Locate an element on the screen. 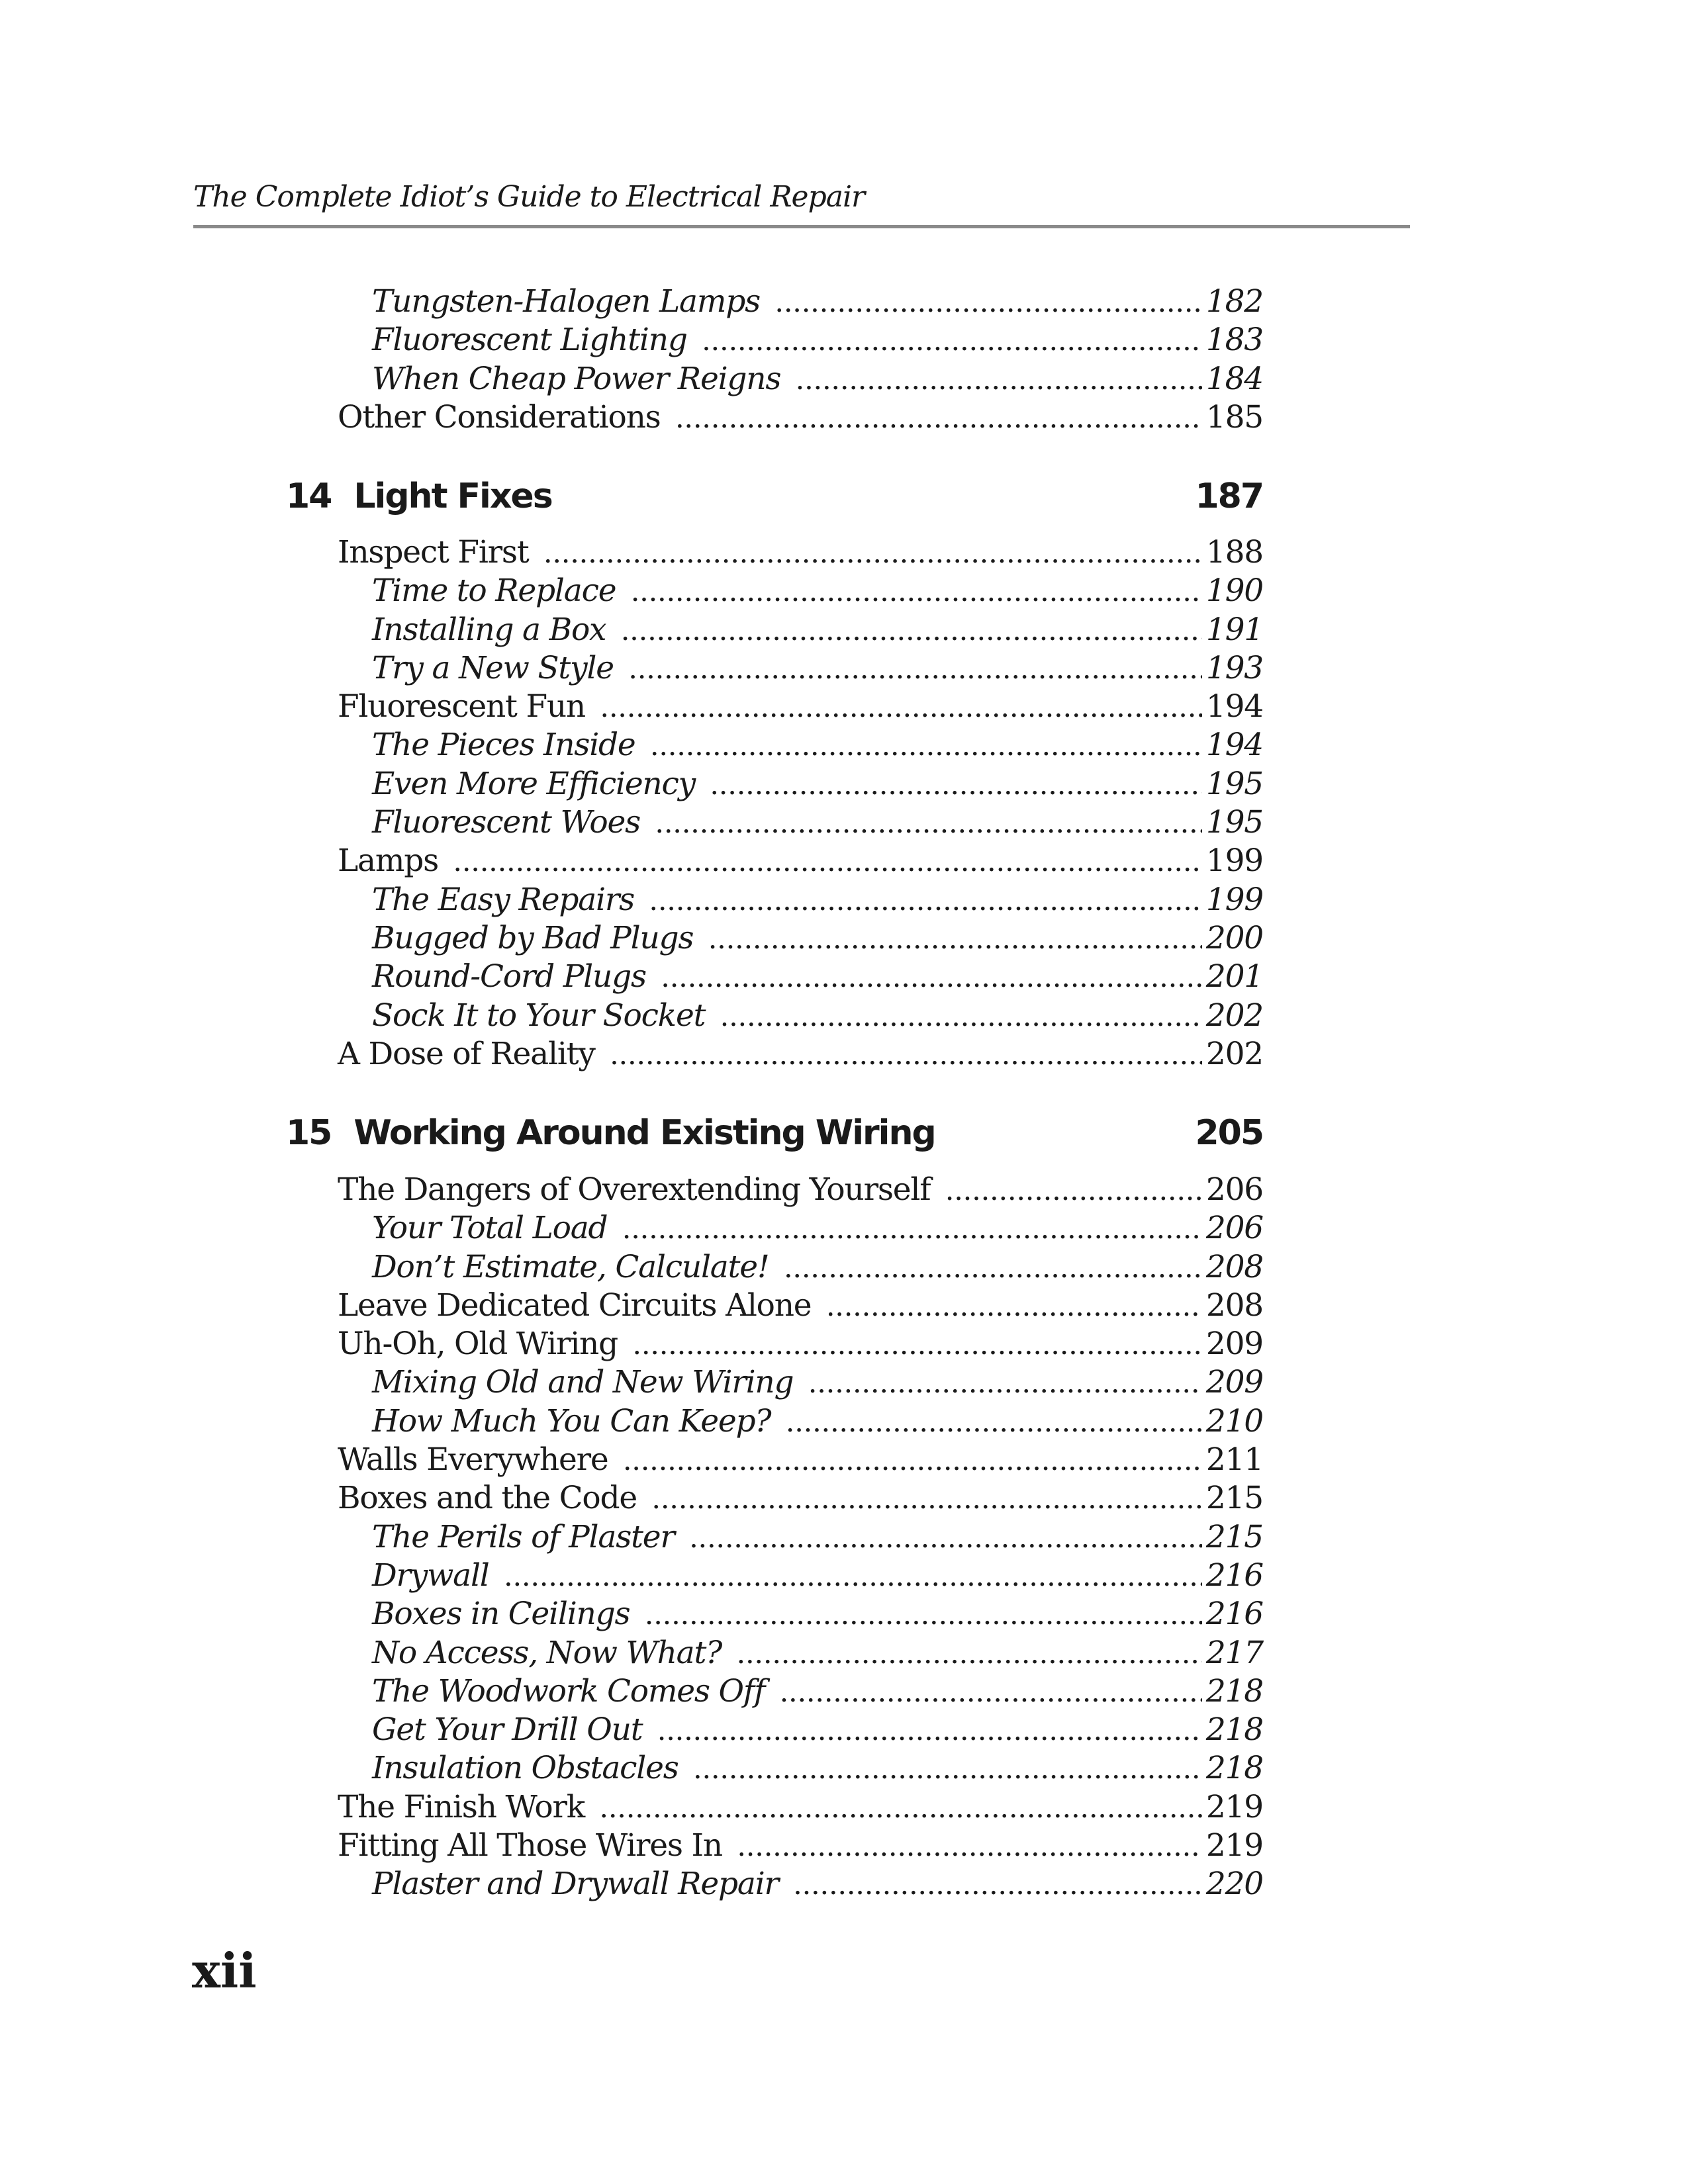 This screenshot has width=1688, height=2184. toc-entry: Drywall 216 is located at coordinates (774, 1576).